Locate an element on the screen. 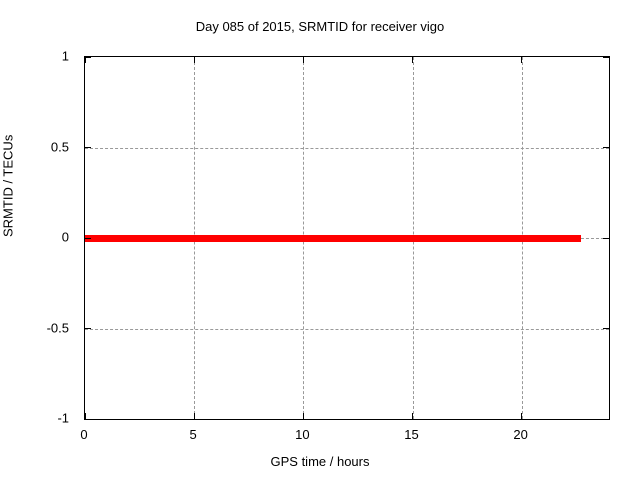 The width and height of the screenshot is (640, 480). tick-mark-y-left--1 is located at coordinates (88, 419).